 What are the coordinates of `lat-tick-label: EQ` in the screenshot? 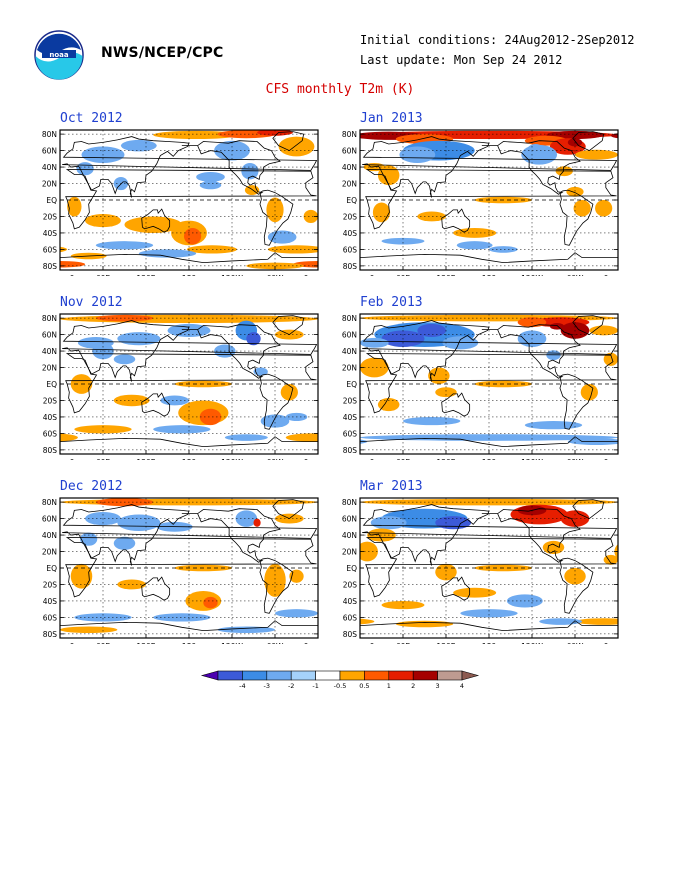 It's located at (51, 384).